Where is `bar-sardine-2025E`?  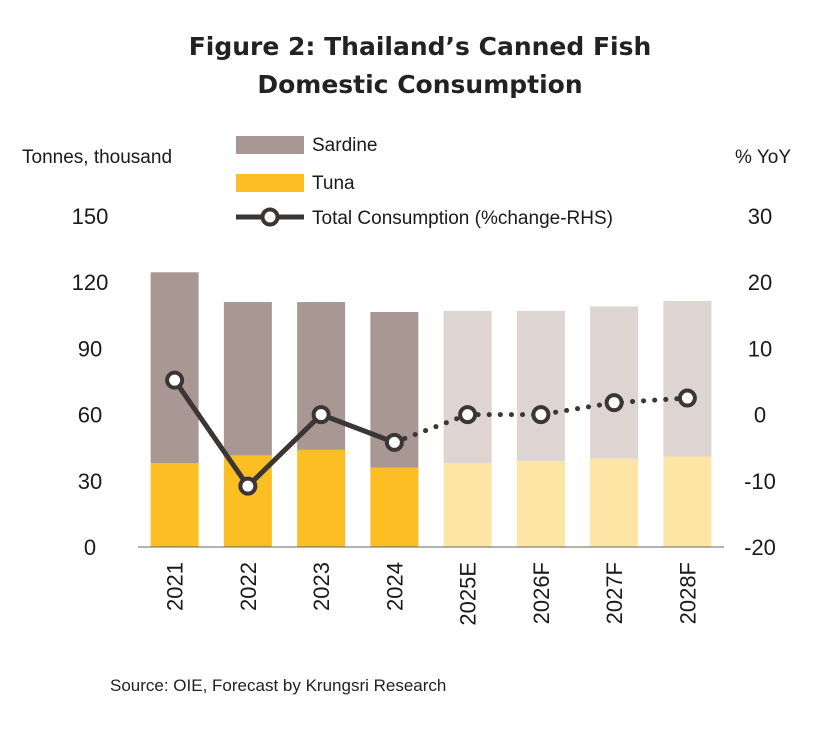 bar-sardine-2025E is located at coordinates (467, 387).